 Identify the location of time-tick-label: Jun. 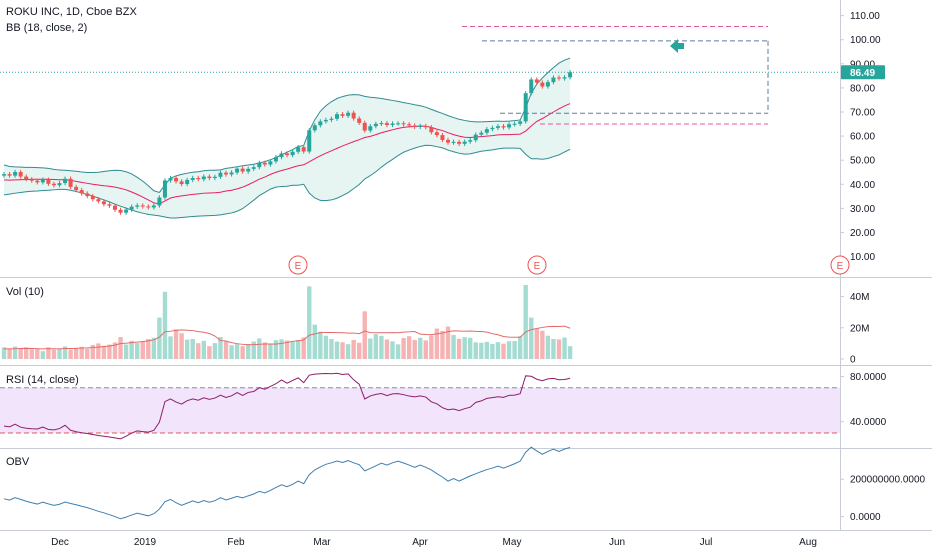
(617, 542).